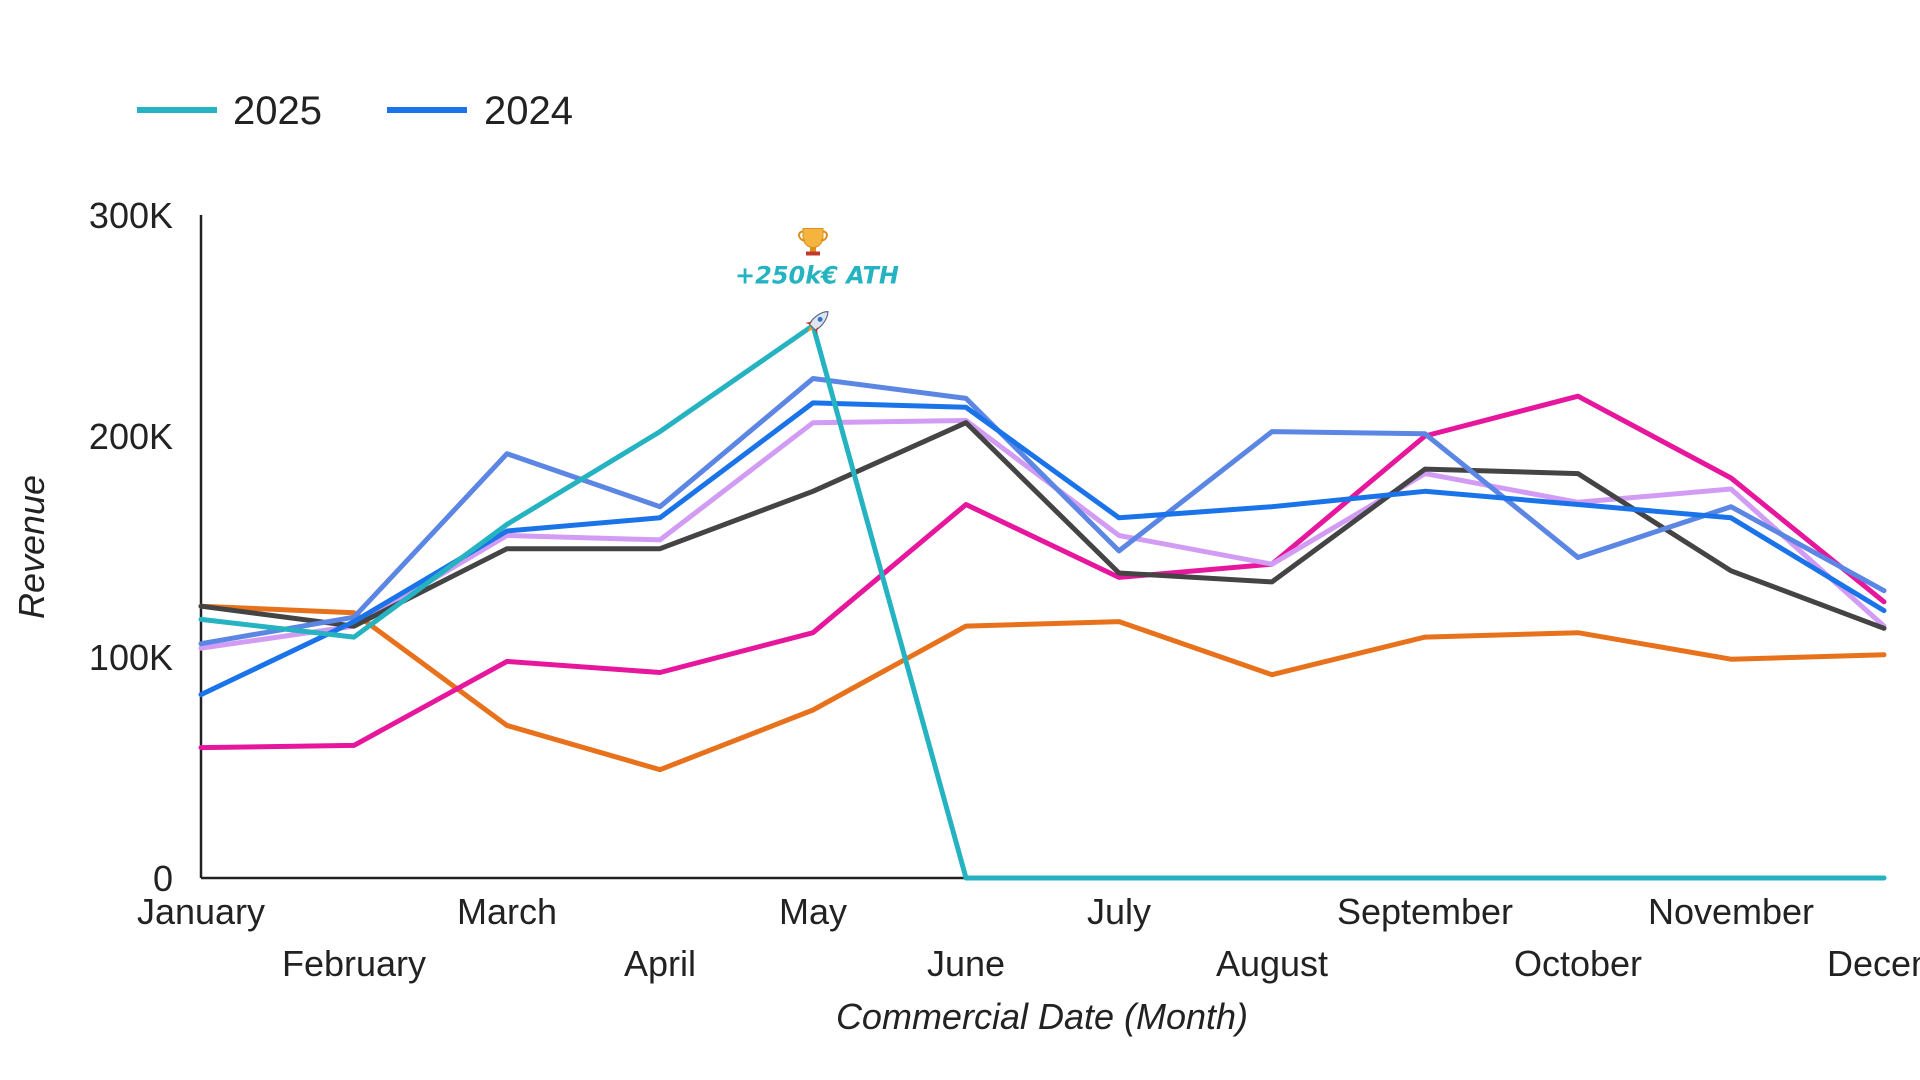 Image resolution: width=1920 pixels, height=1080 pixels. What do you see at coordinates (1731, 911) in the screenshot?
I see `x-tick-label-november: November` at bounding box center [1731, 911].